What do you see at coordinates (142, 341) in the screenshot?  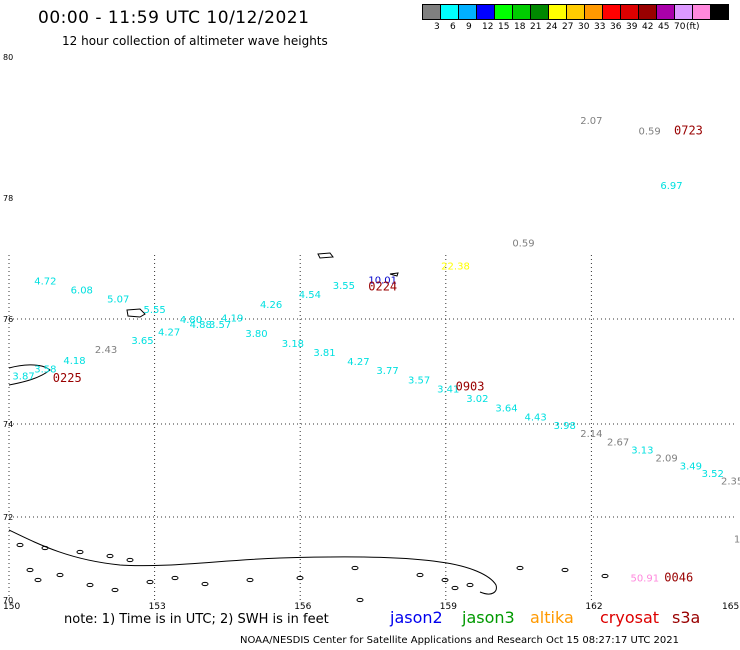 I see `wave-height-value: 3.65` at bounding box center [142, 341].